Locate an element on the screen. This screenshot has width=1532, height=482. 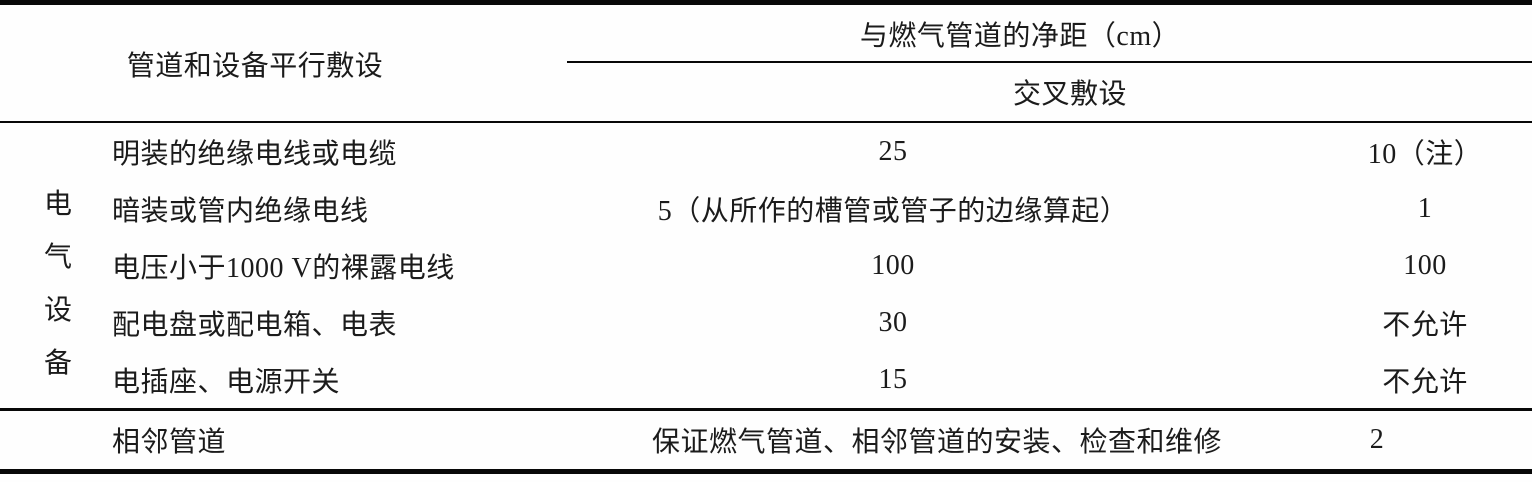
stub-header: 管道和设备平行敷设 is located at coordinates (255, 66).